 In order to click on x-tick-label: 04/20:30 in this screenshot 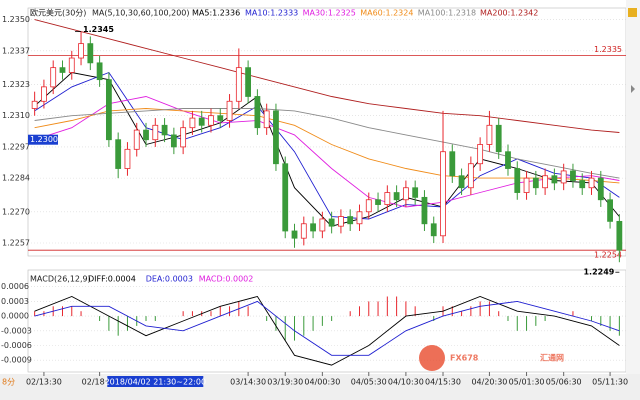, I will do `click(489, 382)`.